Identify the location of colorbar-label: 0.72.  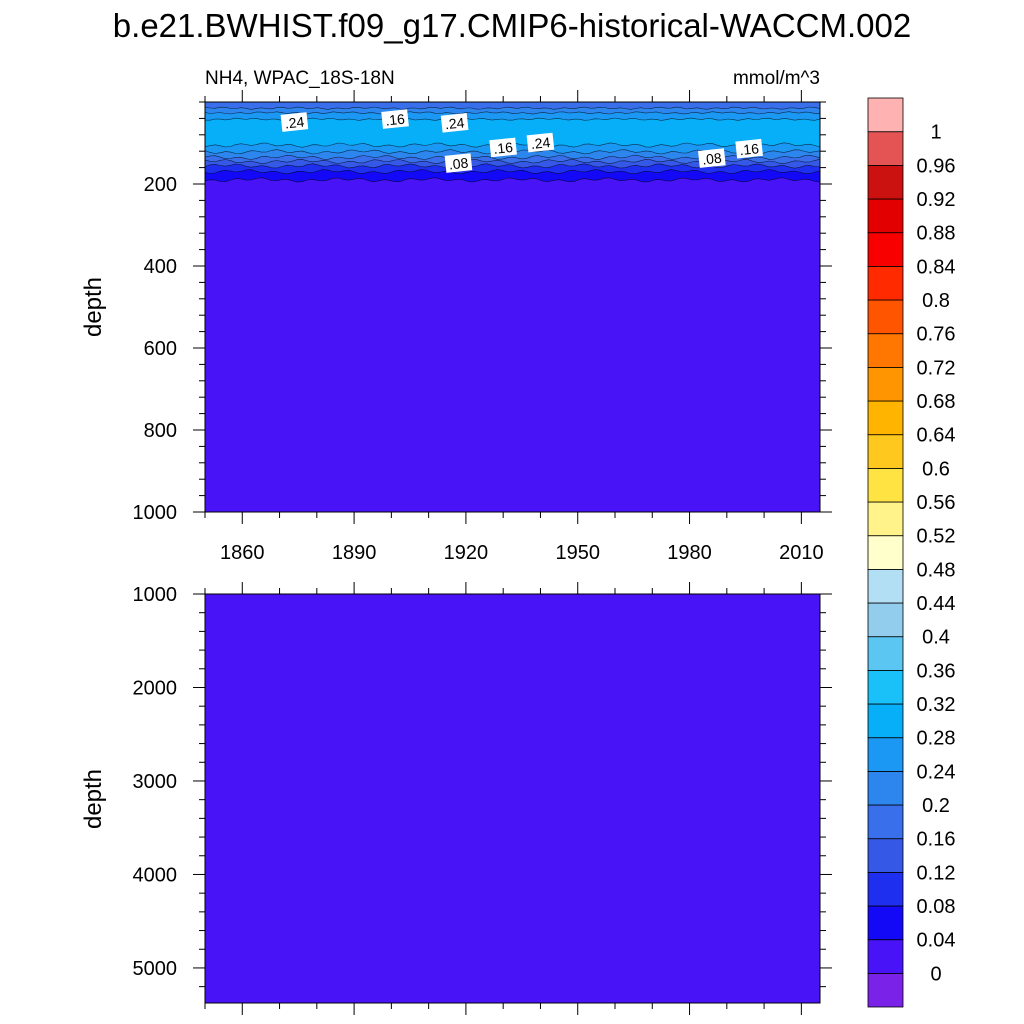
(936, 368).